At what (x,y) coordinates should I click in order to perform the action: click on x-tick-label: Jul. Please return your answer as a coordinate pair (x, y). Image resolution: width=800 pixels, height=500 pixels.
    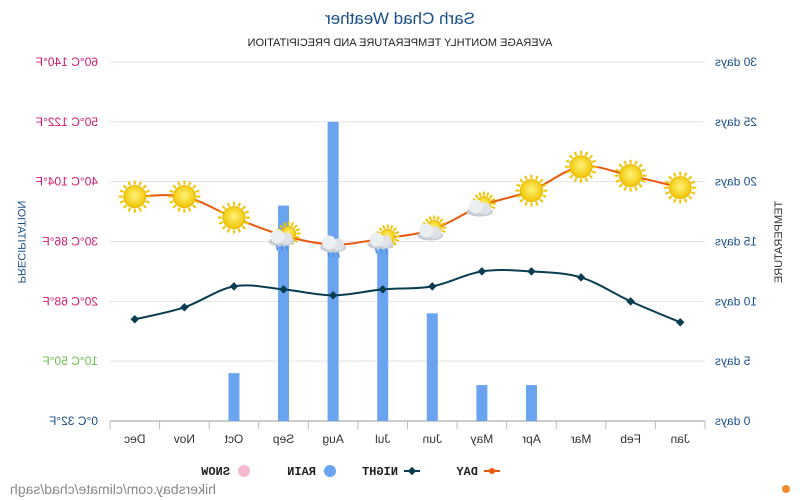
    Looking at the image, I should click on (382, 439).